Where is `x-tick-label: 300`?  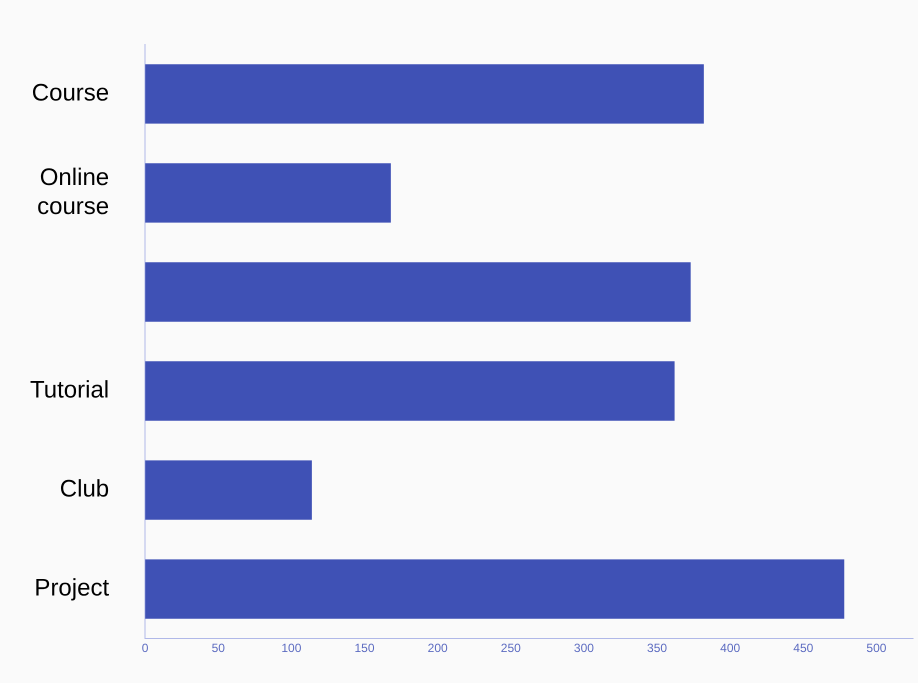
x-tick-label: 300 is located at coordinates (584, 648).